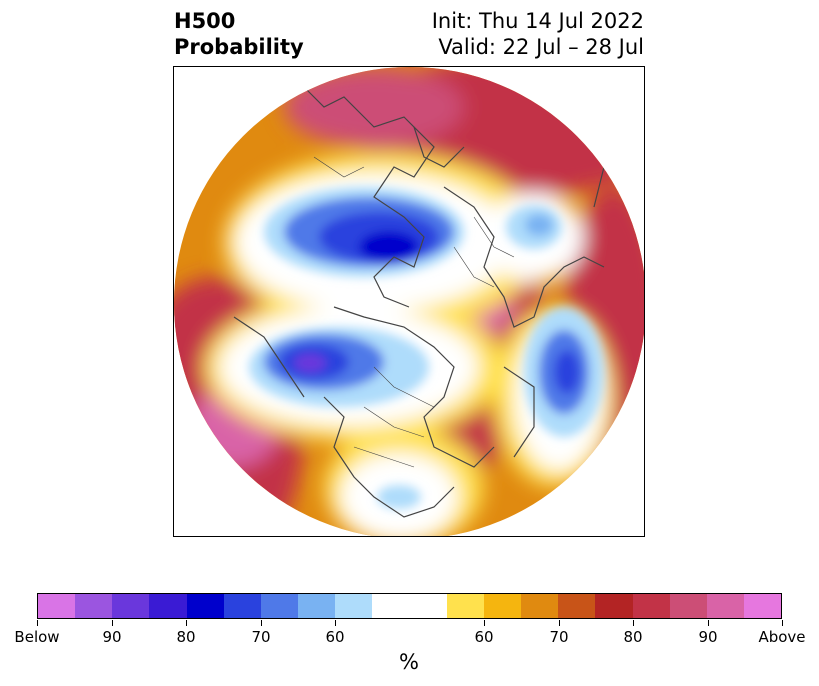  What do you see at coordinates (414, 312) in the screenshot?
I see `country-borders` at bounding box center [414, 312].